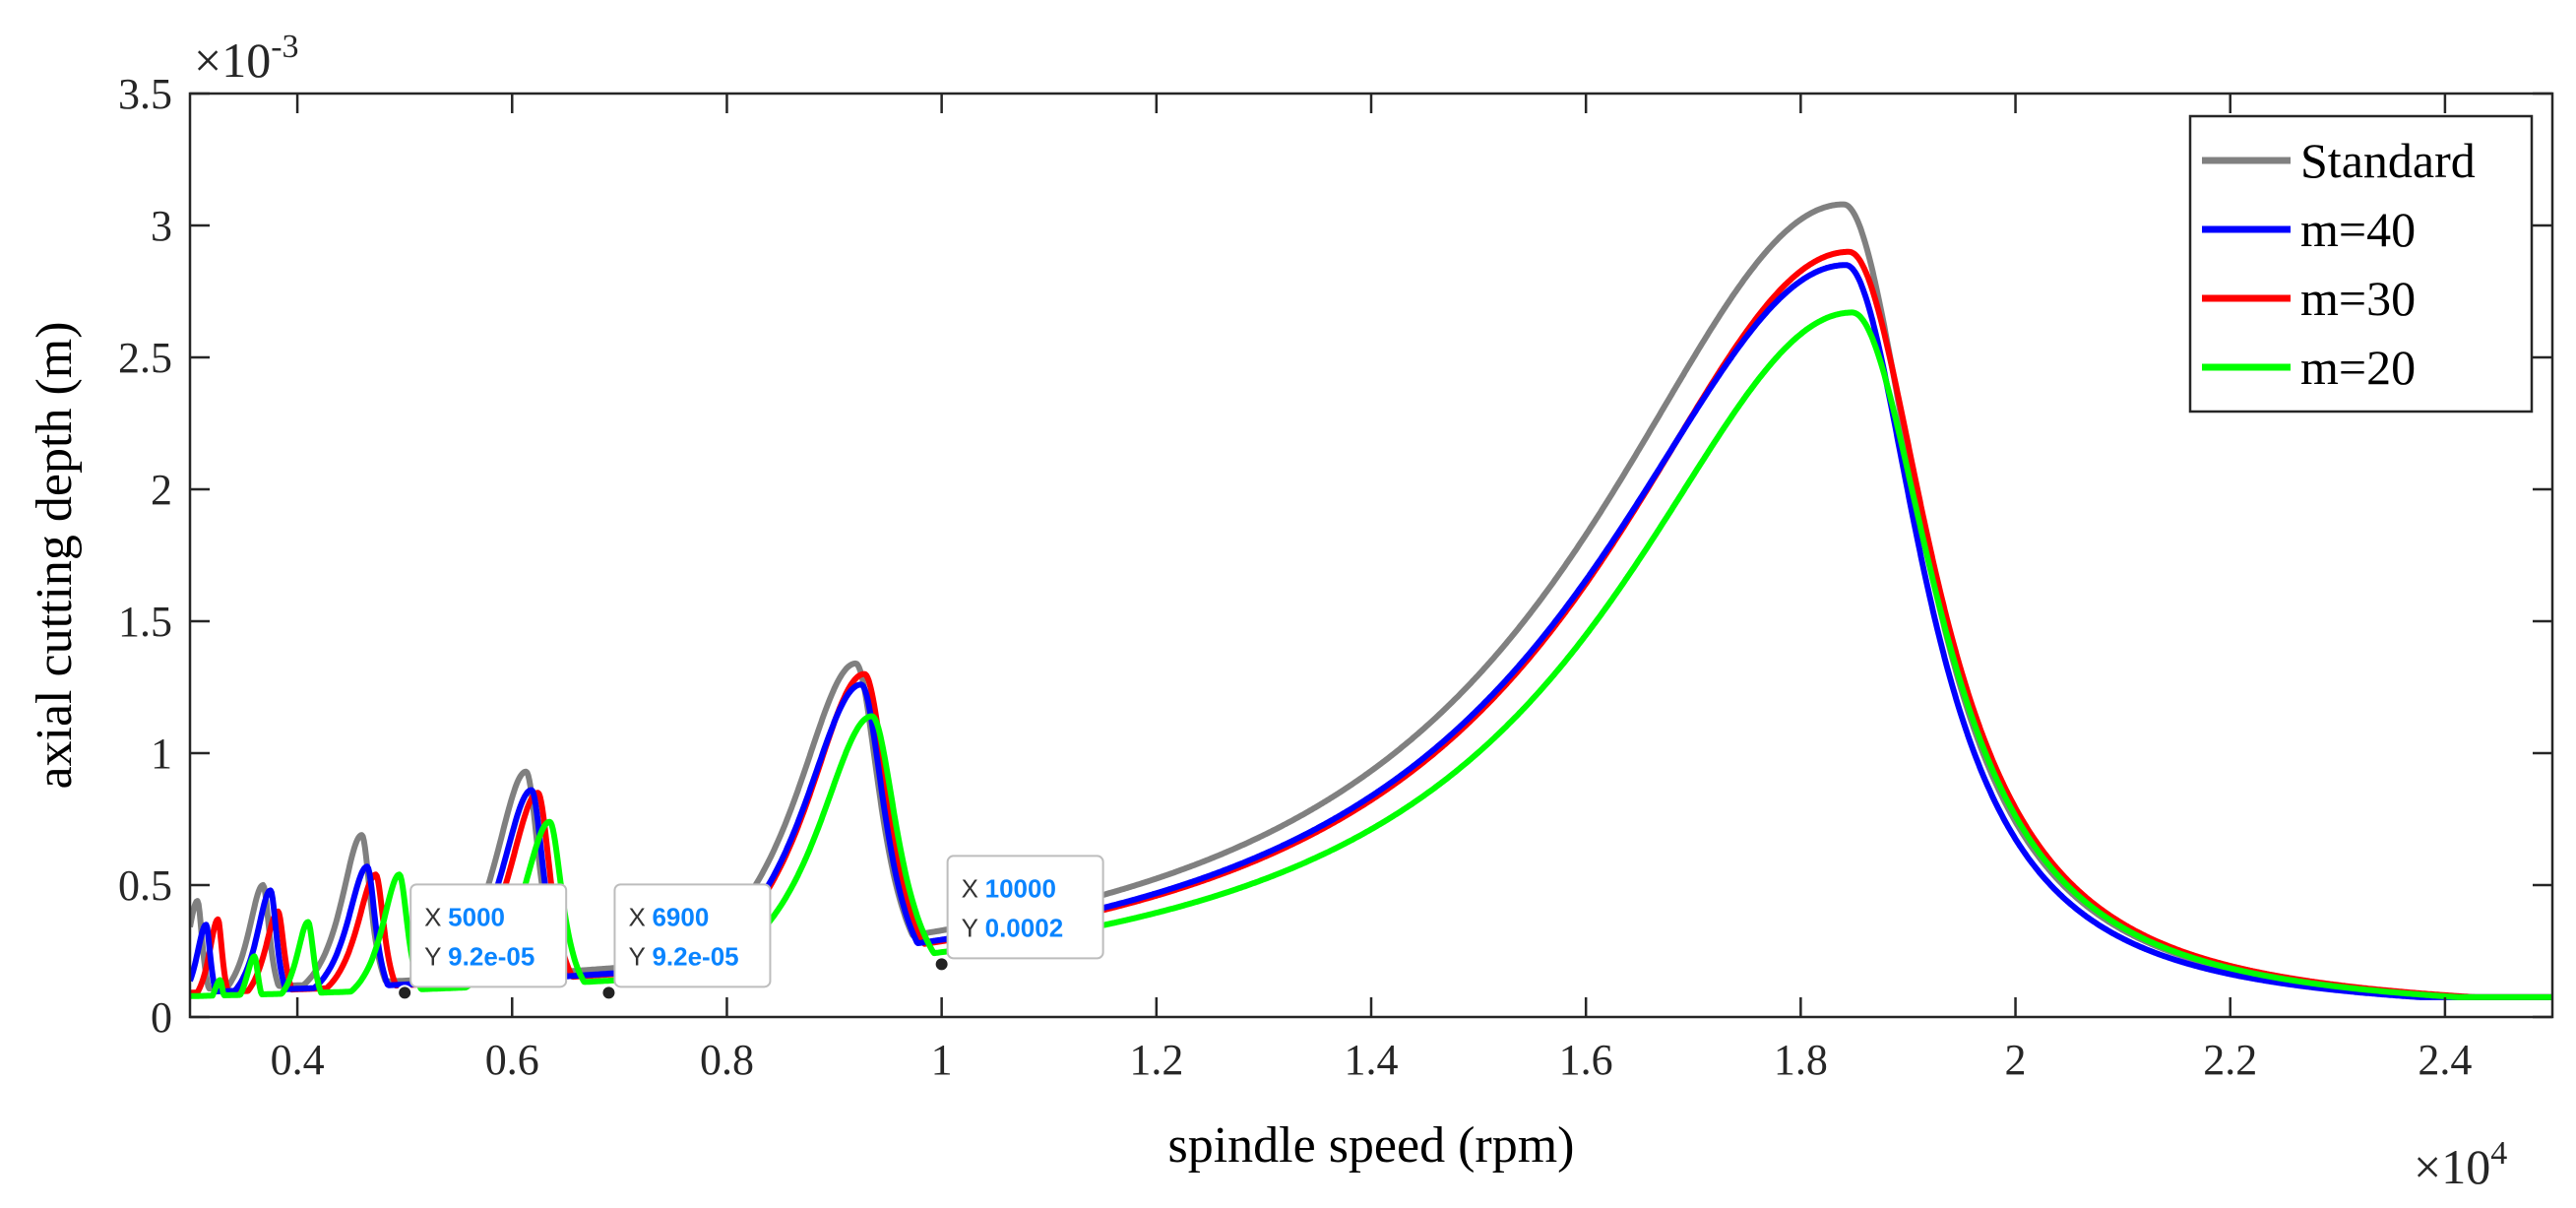 The width and height of the screenshot is (2576, 1208). I want to click on y-multiplier: ×10⁻³, so click(247, 58).